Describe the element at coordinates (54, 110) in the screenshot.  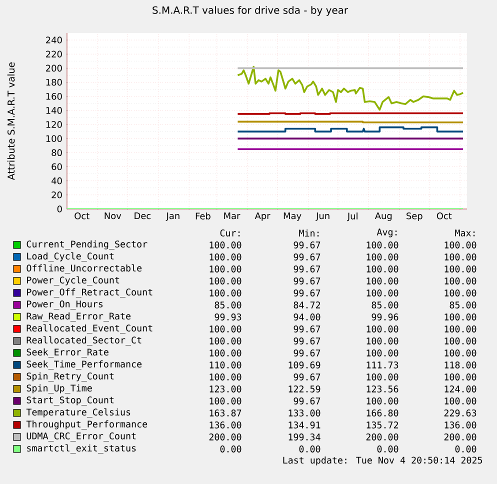
I see `y-tick-label: 140` at that location.